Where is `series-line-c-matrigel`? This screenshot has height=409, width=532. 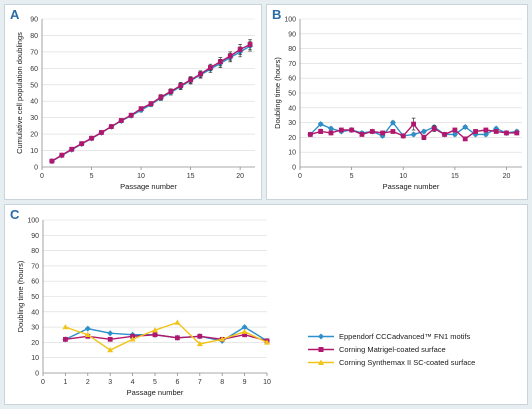 series-line-c-matrigel is located at coordinates (166, 338).